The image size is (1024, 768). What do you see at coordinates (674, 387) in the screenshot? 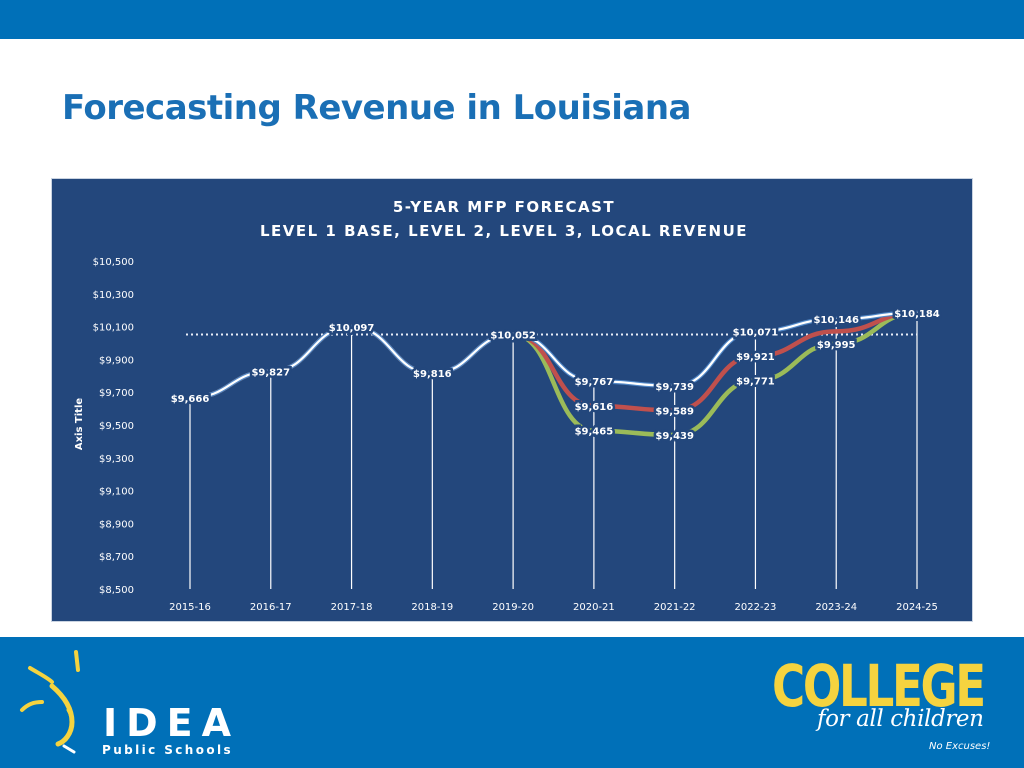
I see `data-label: $9,739` at bounding box center [674, 387].